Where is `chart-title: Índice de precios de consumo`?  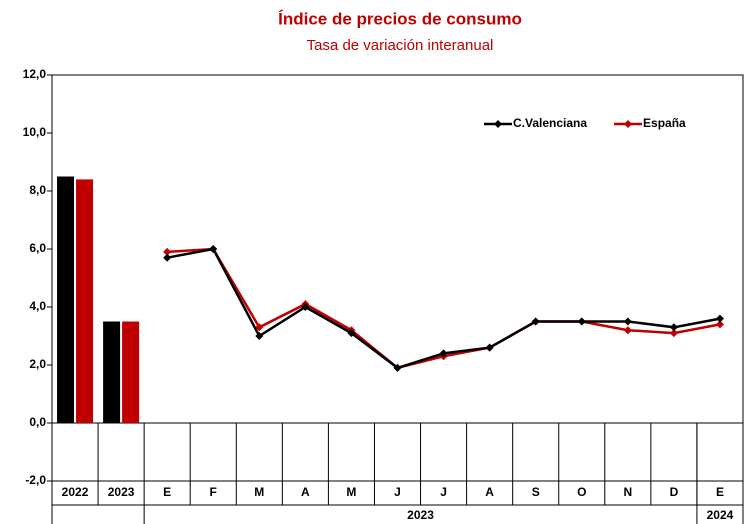 chart-title: Índice de precios de consumo is located at coordinates (400, 18).